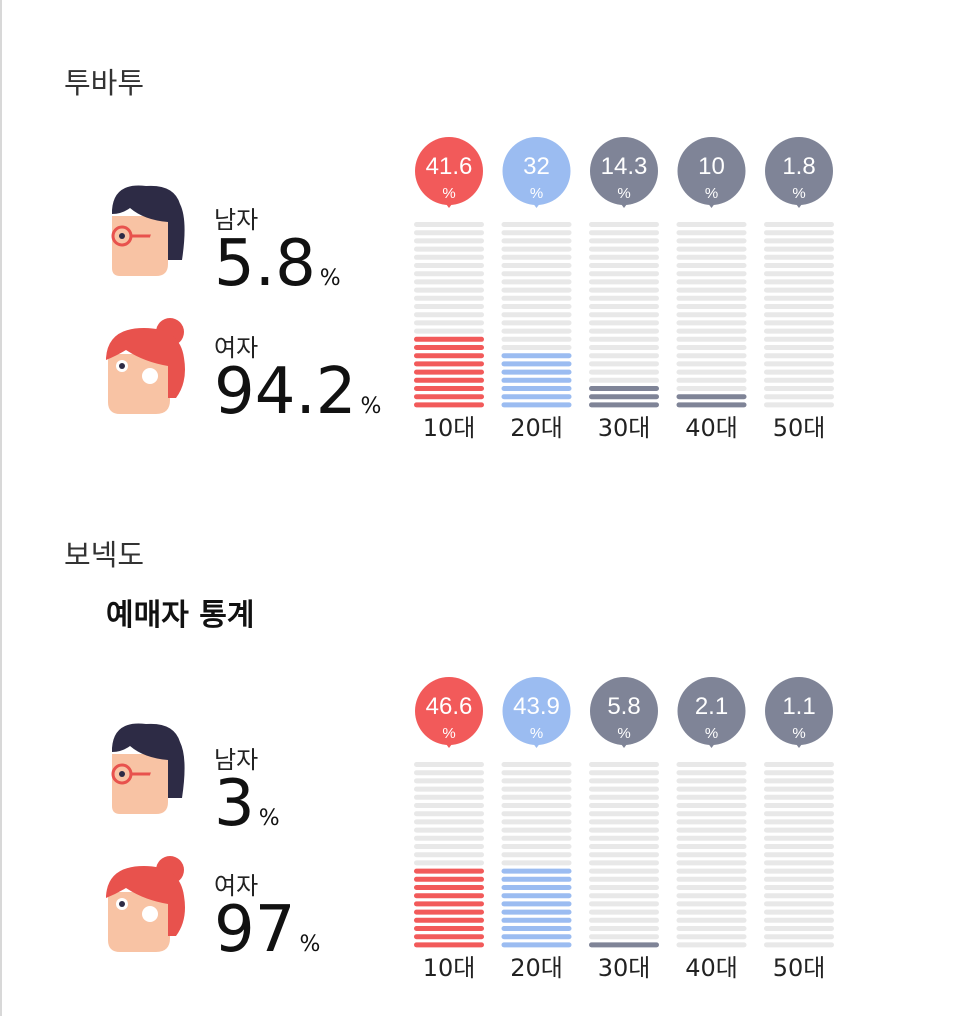 Image resolution: width=958 pixels, height=1016 pixels. What do you see at coordinates (624, 166) in the screenshot?
I see `value-label: 14.3` at bounding box center [624, 166].